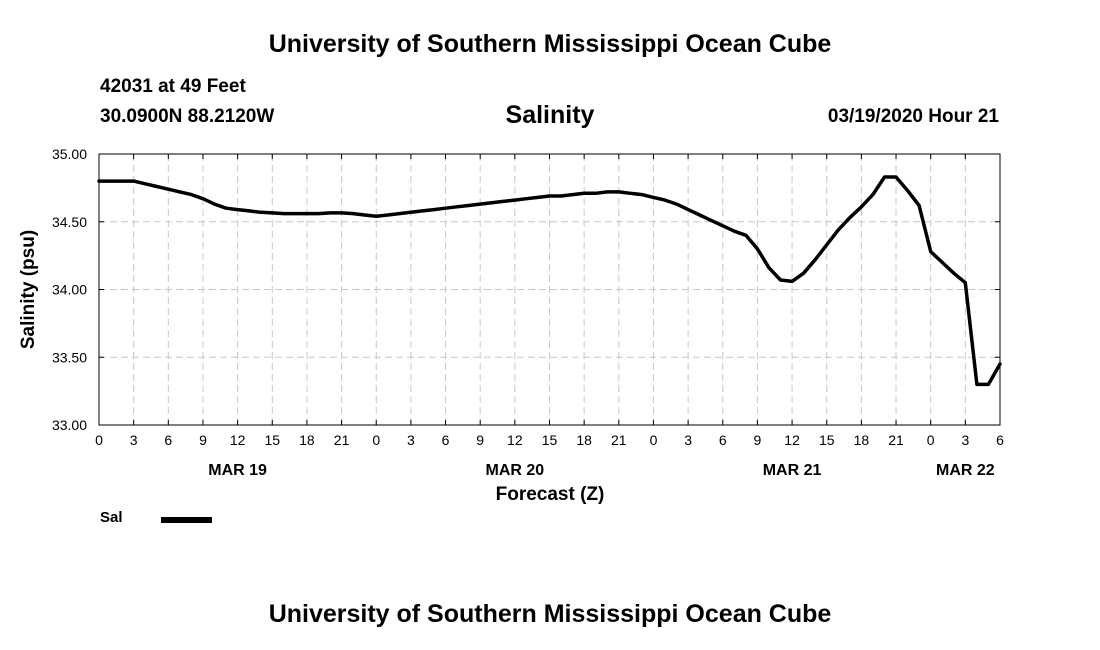 The width and height of the screenshot is (1100, 650). I want to click on y-tick-label: 35.00, so click(69, 154).